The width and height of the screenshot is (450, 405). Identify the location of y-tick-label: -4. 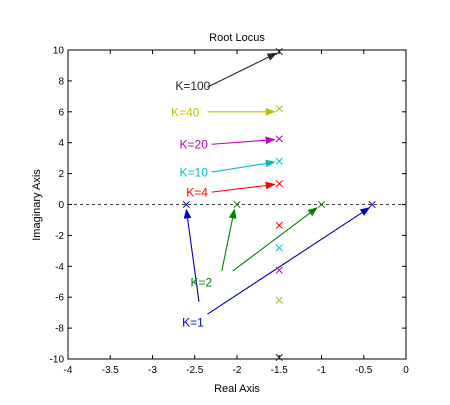
(59, 267).